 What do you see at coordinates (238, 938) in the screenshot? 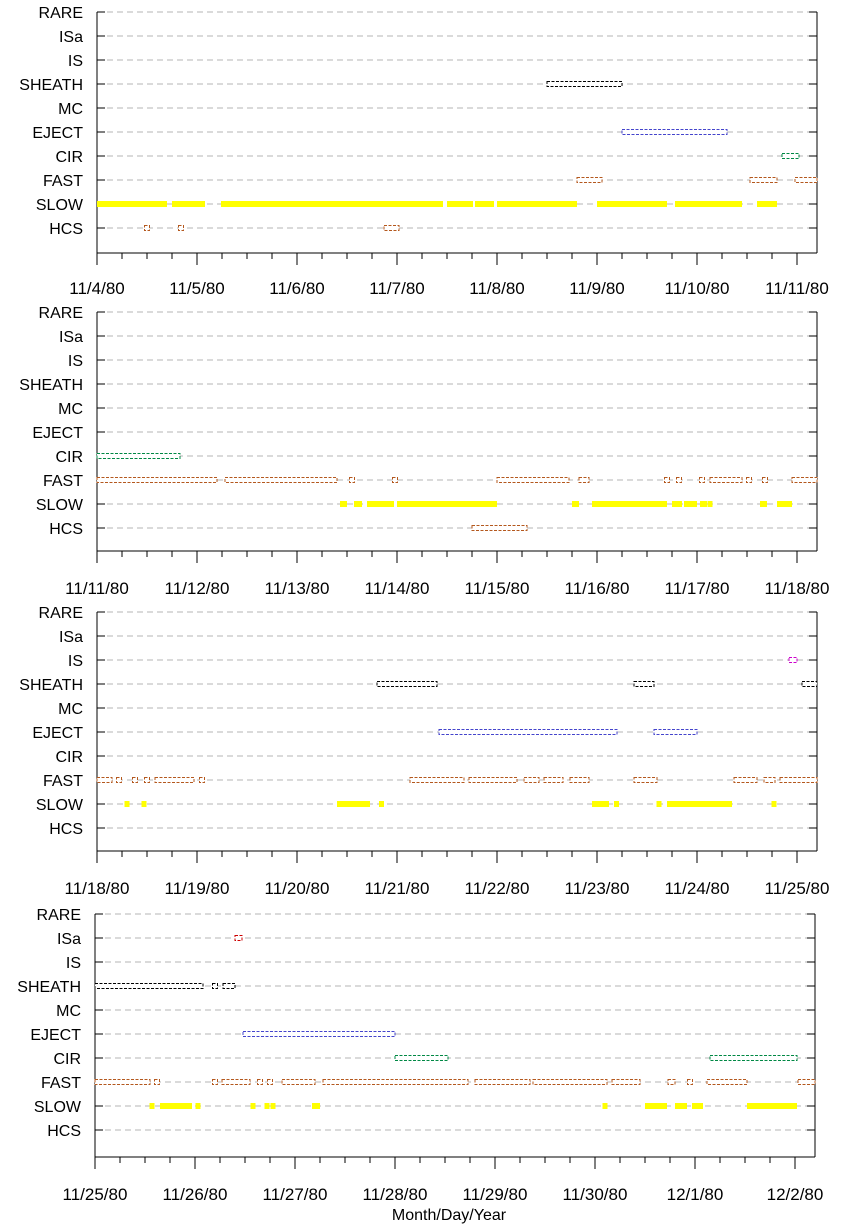
I see `data-segment-isa` at bounding box center [238, 938].